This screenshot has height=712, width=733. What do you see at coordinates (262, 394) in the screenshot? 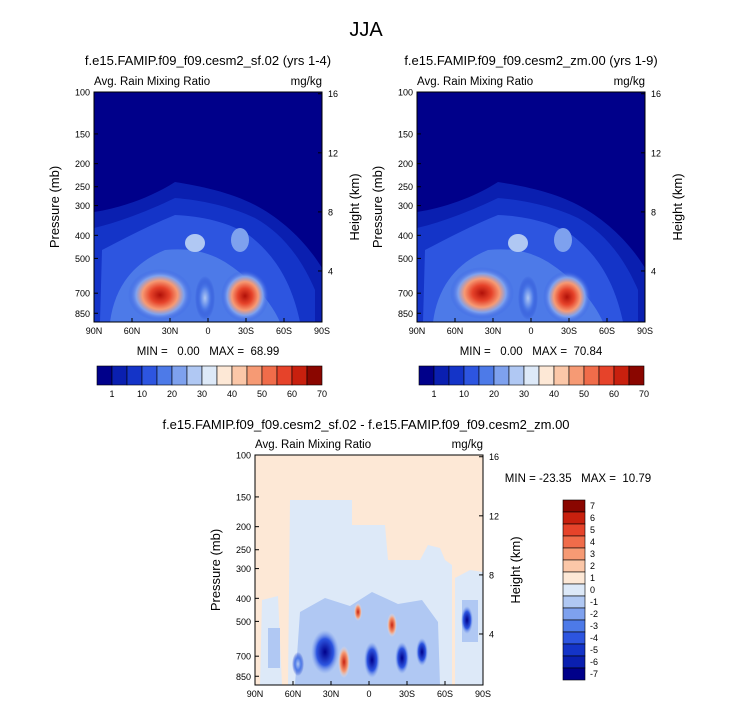
I see `colorbar-label: 50` at bounding box center [262, 394].